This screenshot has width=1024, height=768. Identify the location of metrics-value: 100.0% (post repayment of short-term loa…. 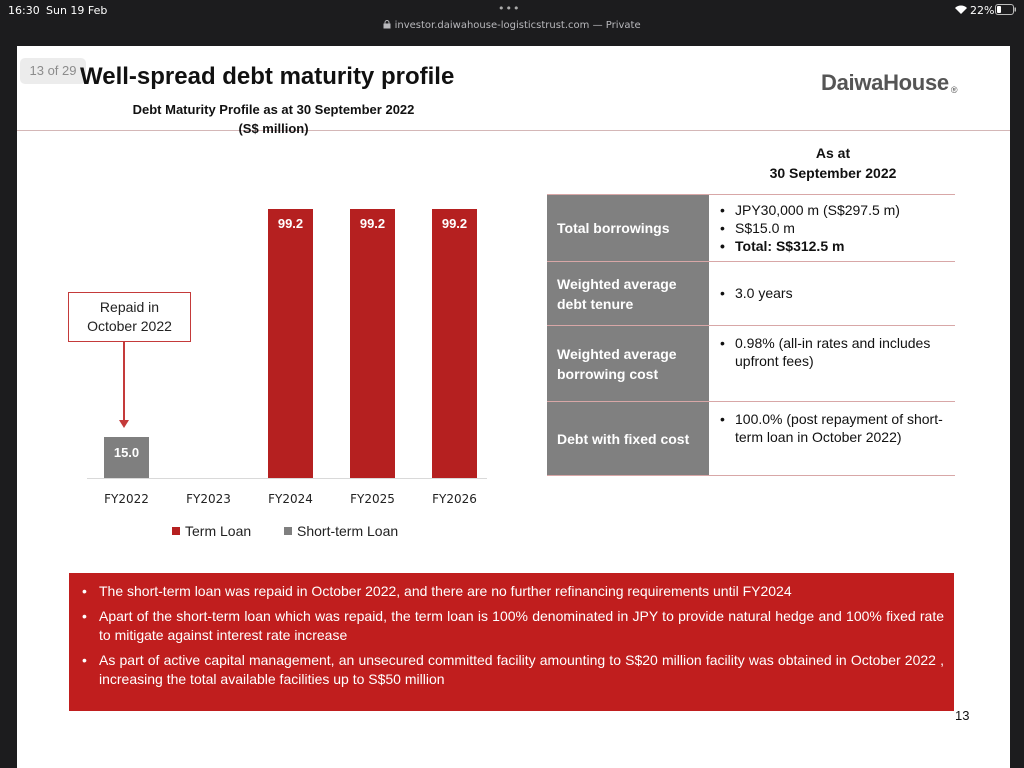
(832, 438).